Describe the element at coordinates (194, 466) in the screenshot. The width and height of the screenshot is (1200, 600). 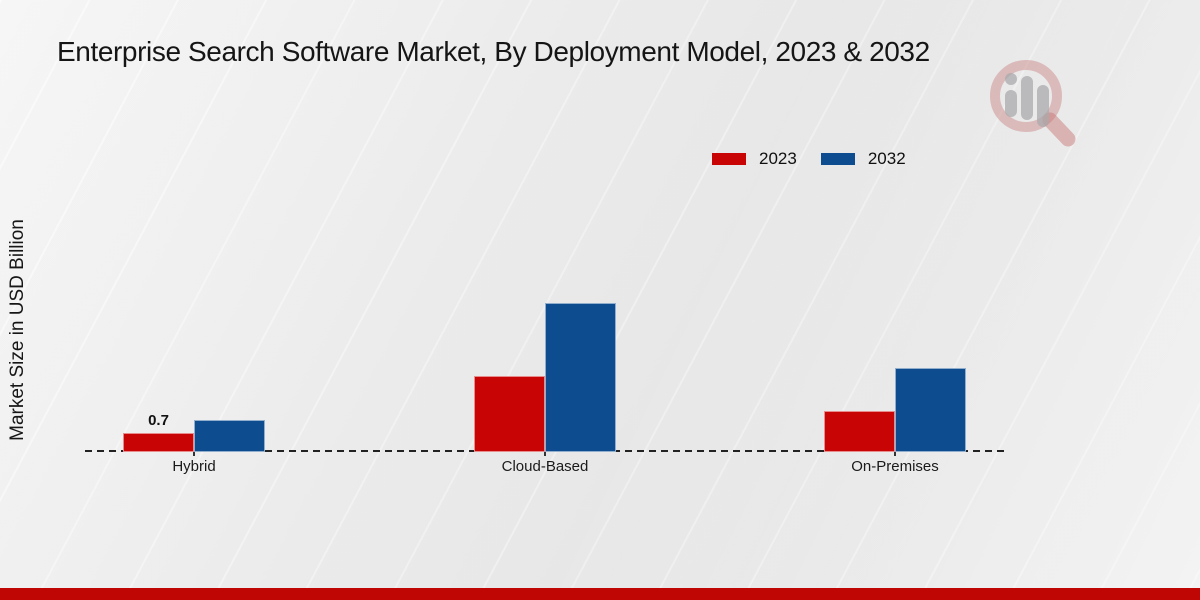
I see `category-label-hybrid: Hybrid` at that location.